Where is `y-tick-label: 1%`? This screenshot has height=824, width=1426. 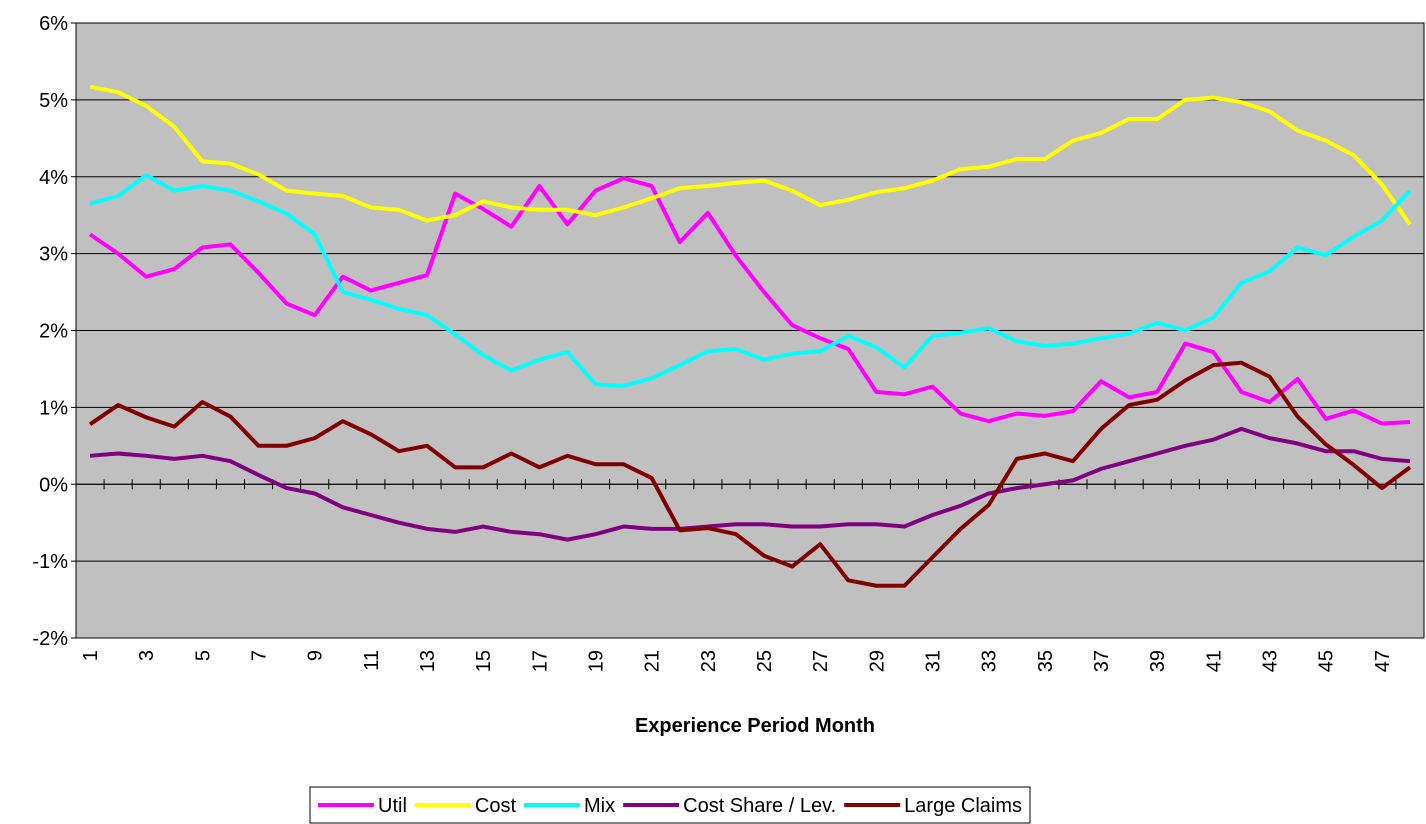
y-tick-label: 1% is located at coordinates (53, 408).